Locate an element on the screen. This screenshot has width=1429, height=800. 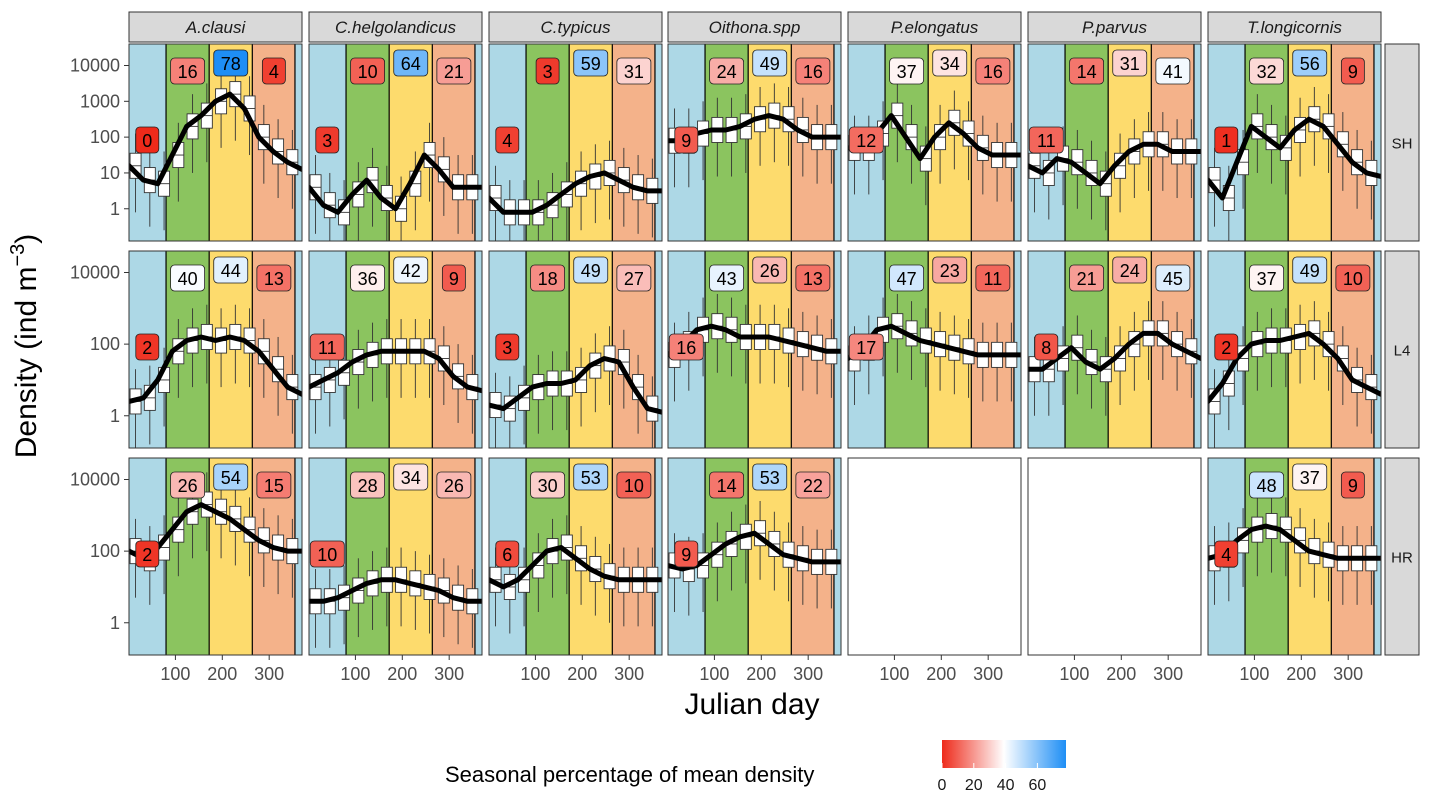
species-strip-label: P.parvus is located at coordinates (1114, 27).